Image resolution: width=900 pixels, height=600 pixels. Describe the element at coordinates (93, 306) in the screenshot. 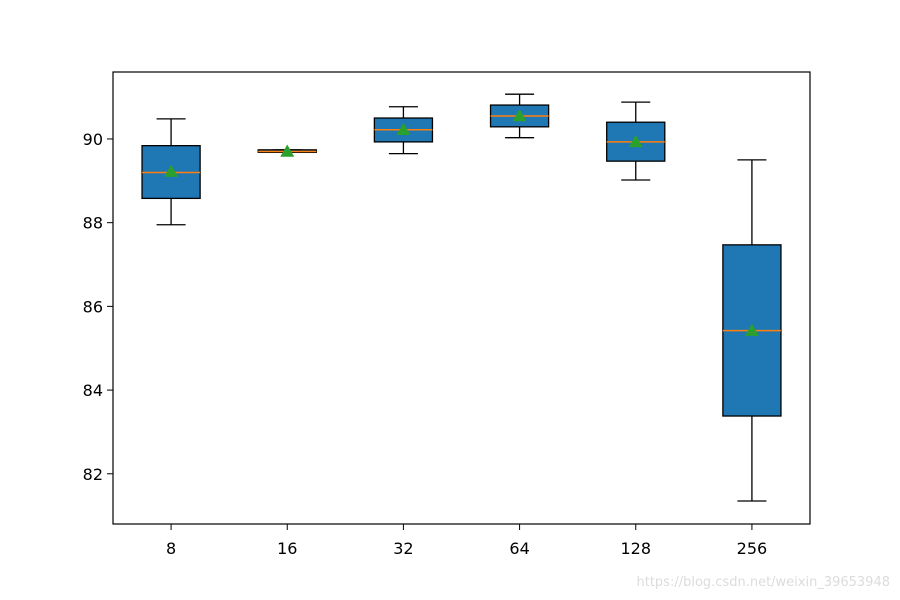

I see `y-tick-label: 86` at that location.